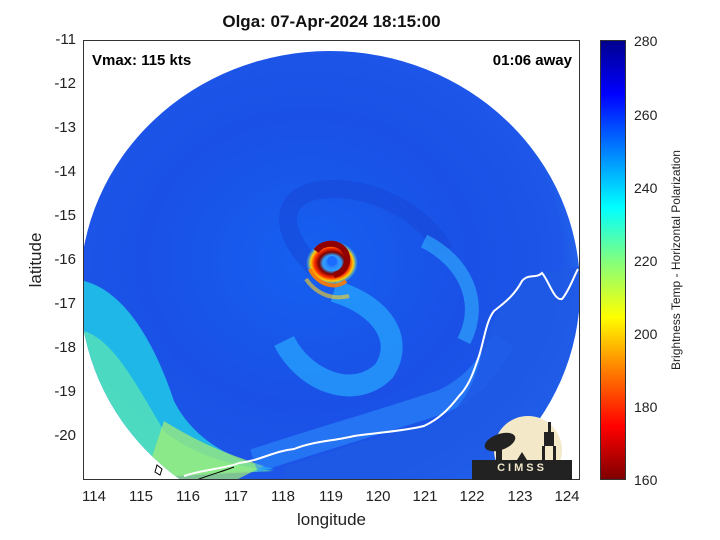 This screenshot has height=540, width=720. Describe the element at coordinates (158, 470) in the screenshot. I see `island` at that location.